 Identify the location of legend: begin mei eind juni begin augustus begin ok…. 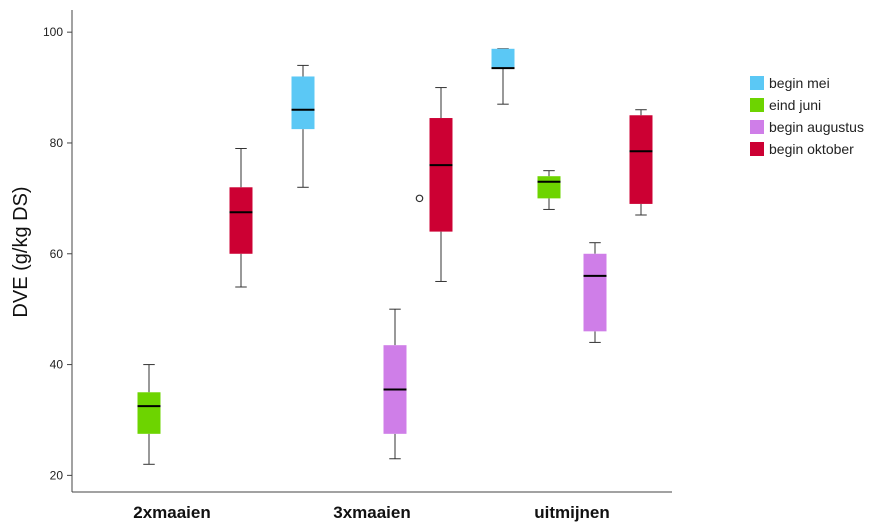
(807, 116).